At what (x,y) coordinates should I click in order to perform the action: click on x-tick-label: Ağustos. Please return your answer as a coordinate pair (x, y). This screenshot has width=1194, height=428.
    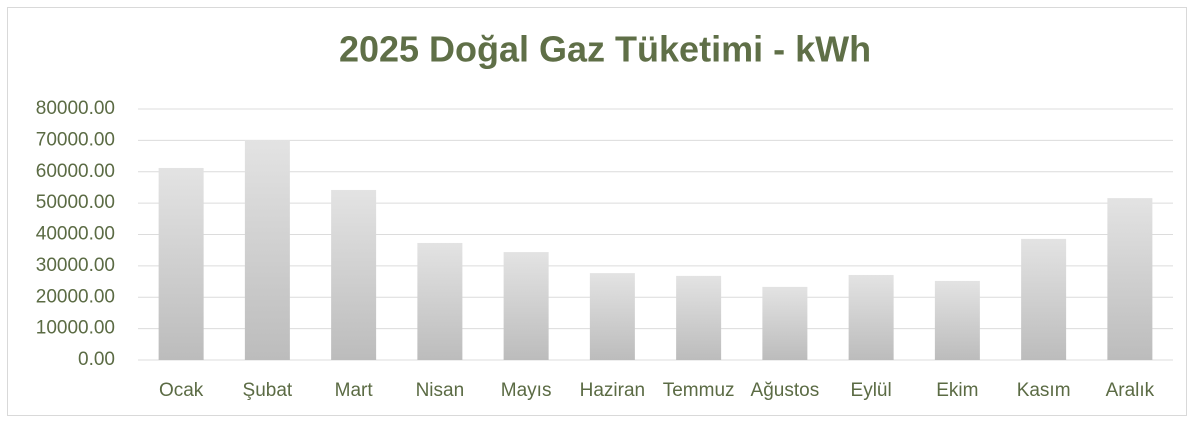
    Looking at the image, I should click on (785, 390).